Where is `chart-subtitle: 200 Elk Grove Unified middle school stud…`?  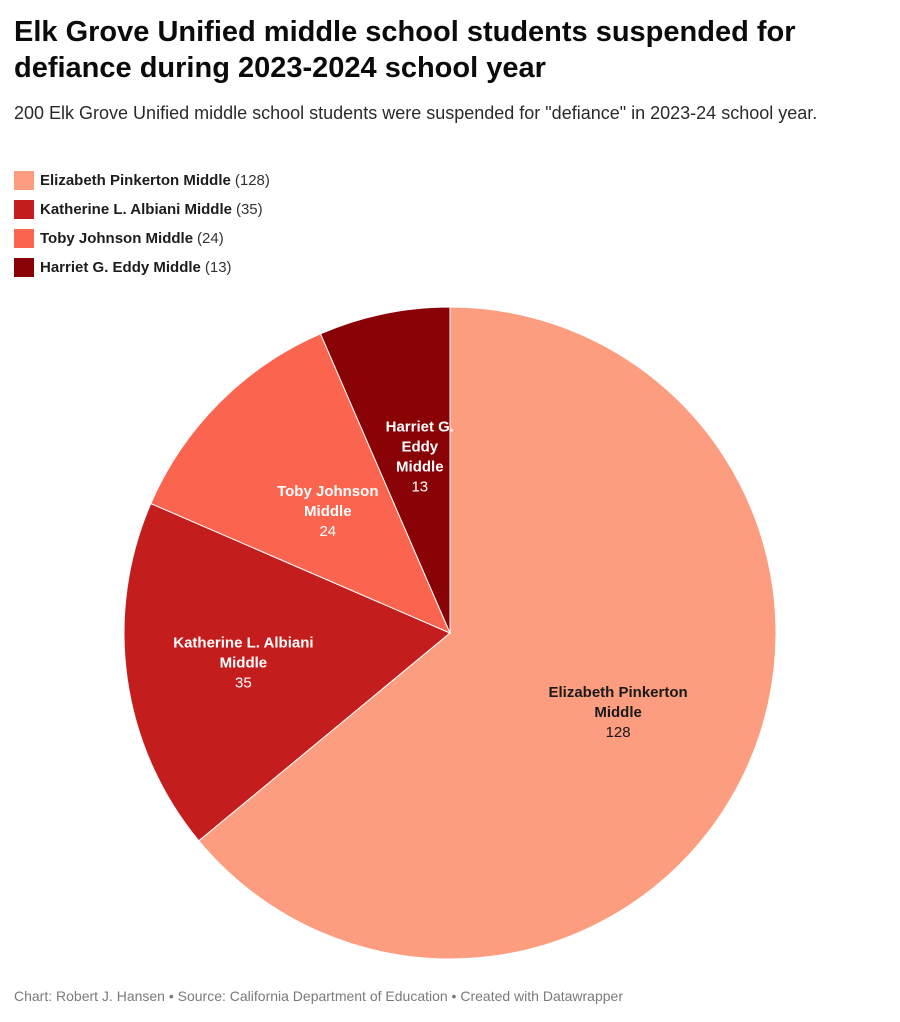 chart-subtitle: 200 Elk Grove Unified middle school stud… is located at coordinates (416, 113).